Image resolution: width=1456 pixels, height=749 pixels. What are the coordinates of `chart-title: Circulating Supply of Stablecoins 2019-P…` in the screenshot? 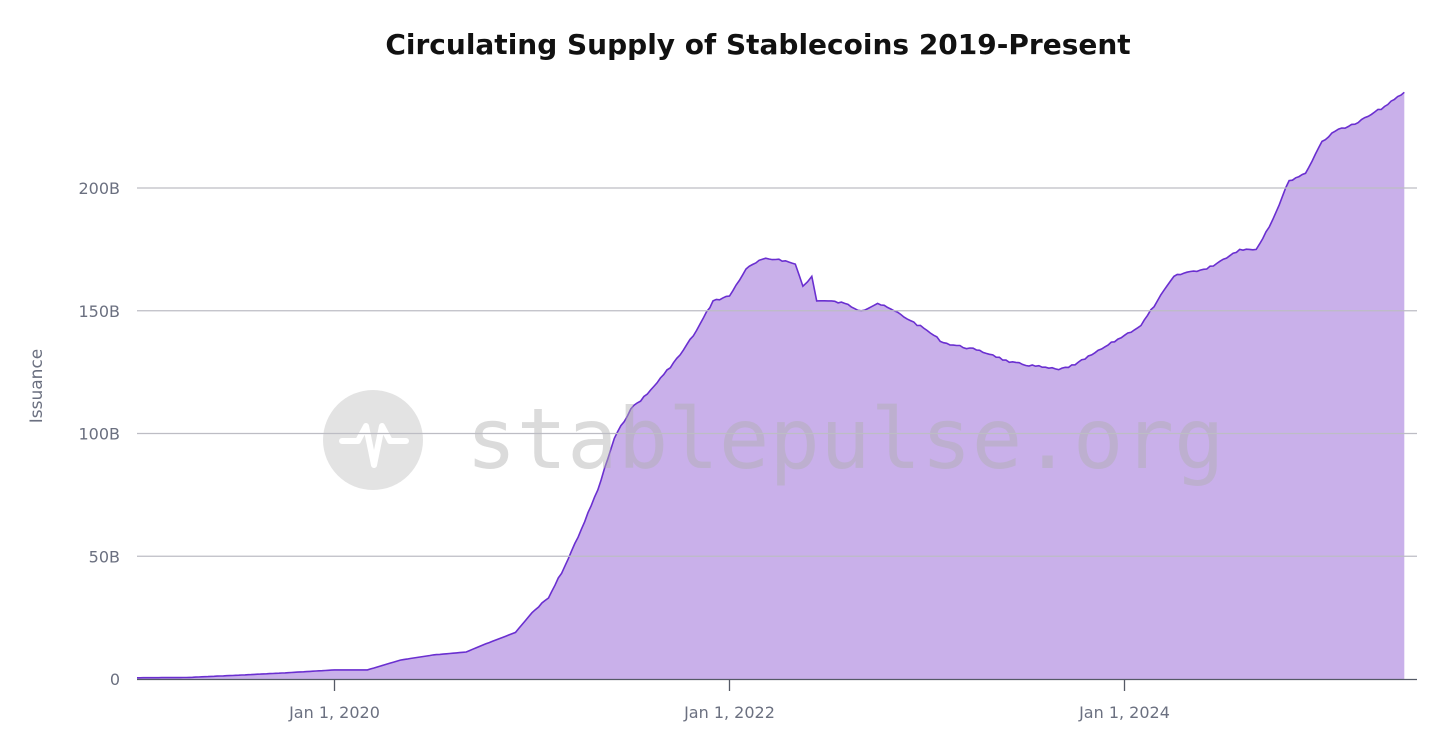 It's located at (758, 44).